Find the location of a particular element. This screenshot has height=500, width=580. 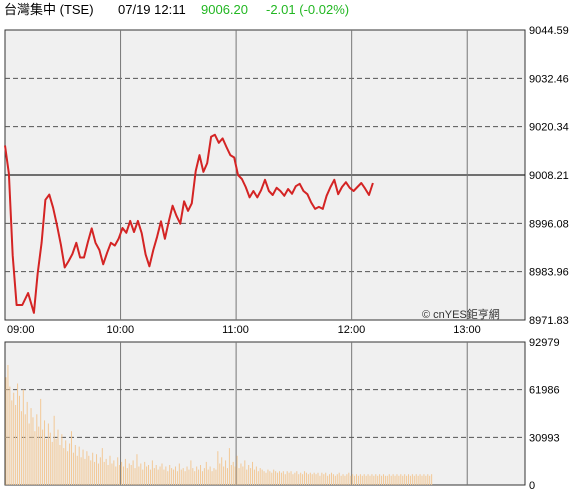

price-y-tick-label: 9008.21 is located at coordinates (549, 176).